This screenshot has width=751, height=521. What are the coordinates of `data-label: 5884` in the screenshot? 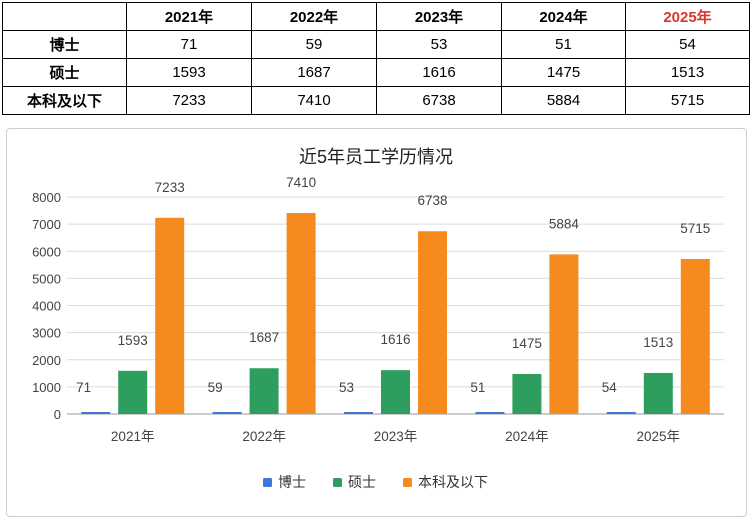 It's located at (564, 223).